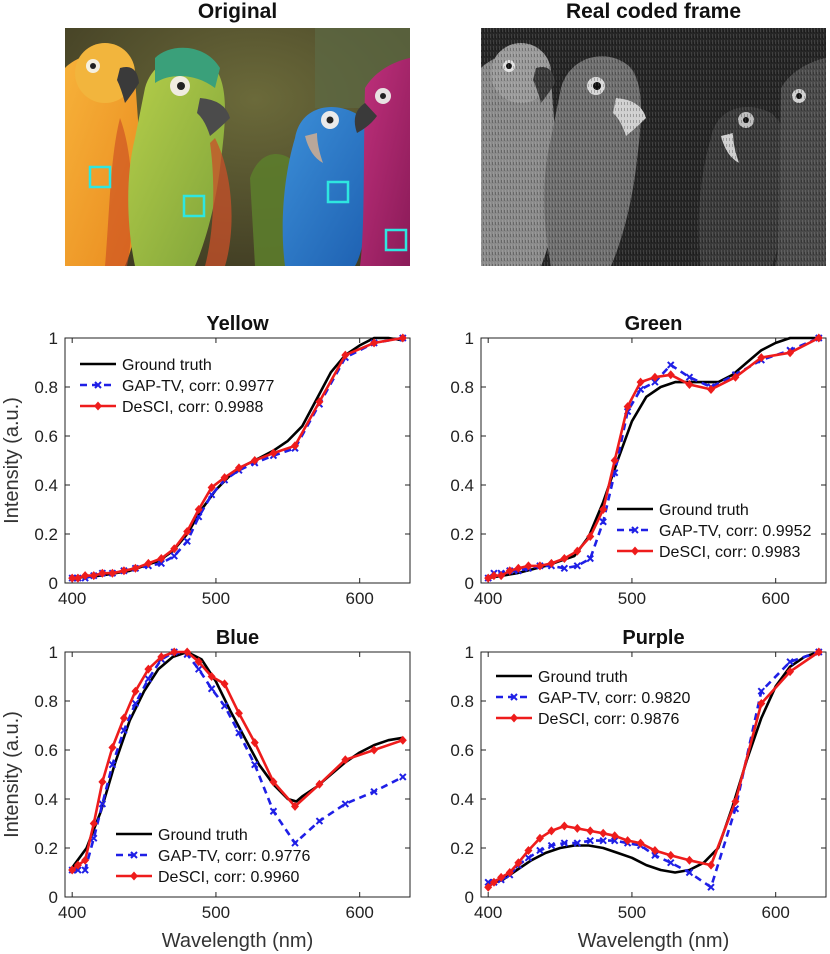 Image resolution: width=830 pixels, height=954 pixels. Describe the element at coordinates (396, 240) in the screenshot. I see `roi-box-purple` at that location.